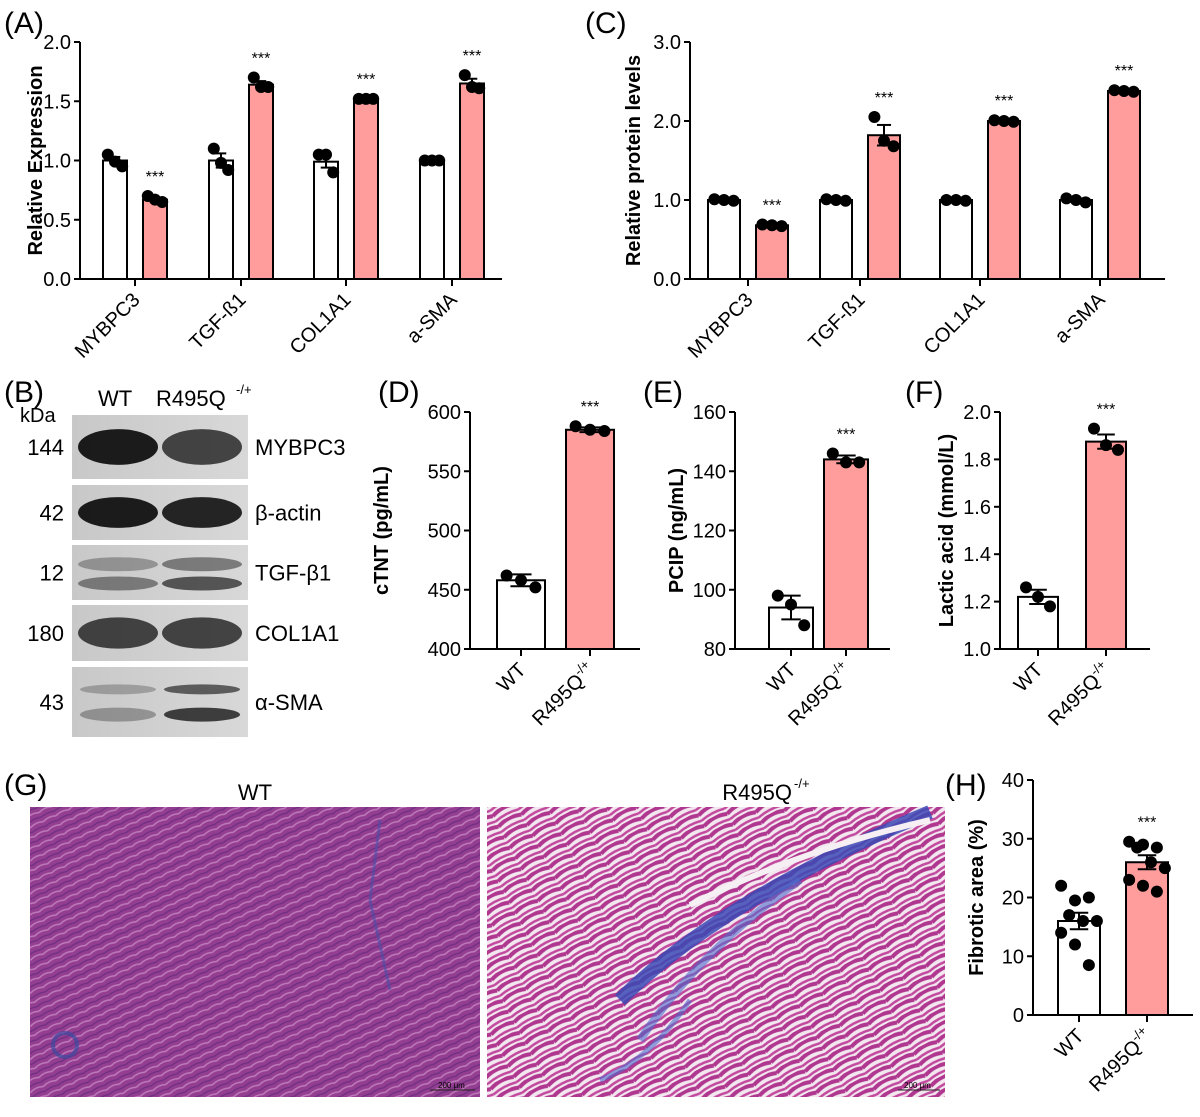  Describe the element at coordinates (444, 650) in the screenshot. I see `y-tick-label: 400` at that location.